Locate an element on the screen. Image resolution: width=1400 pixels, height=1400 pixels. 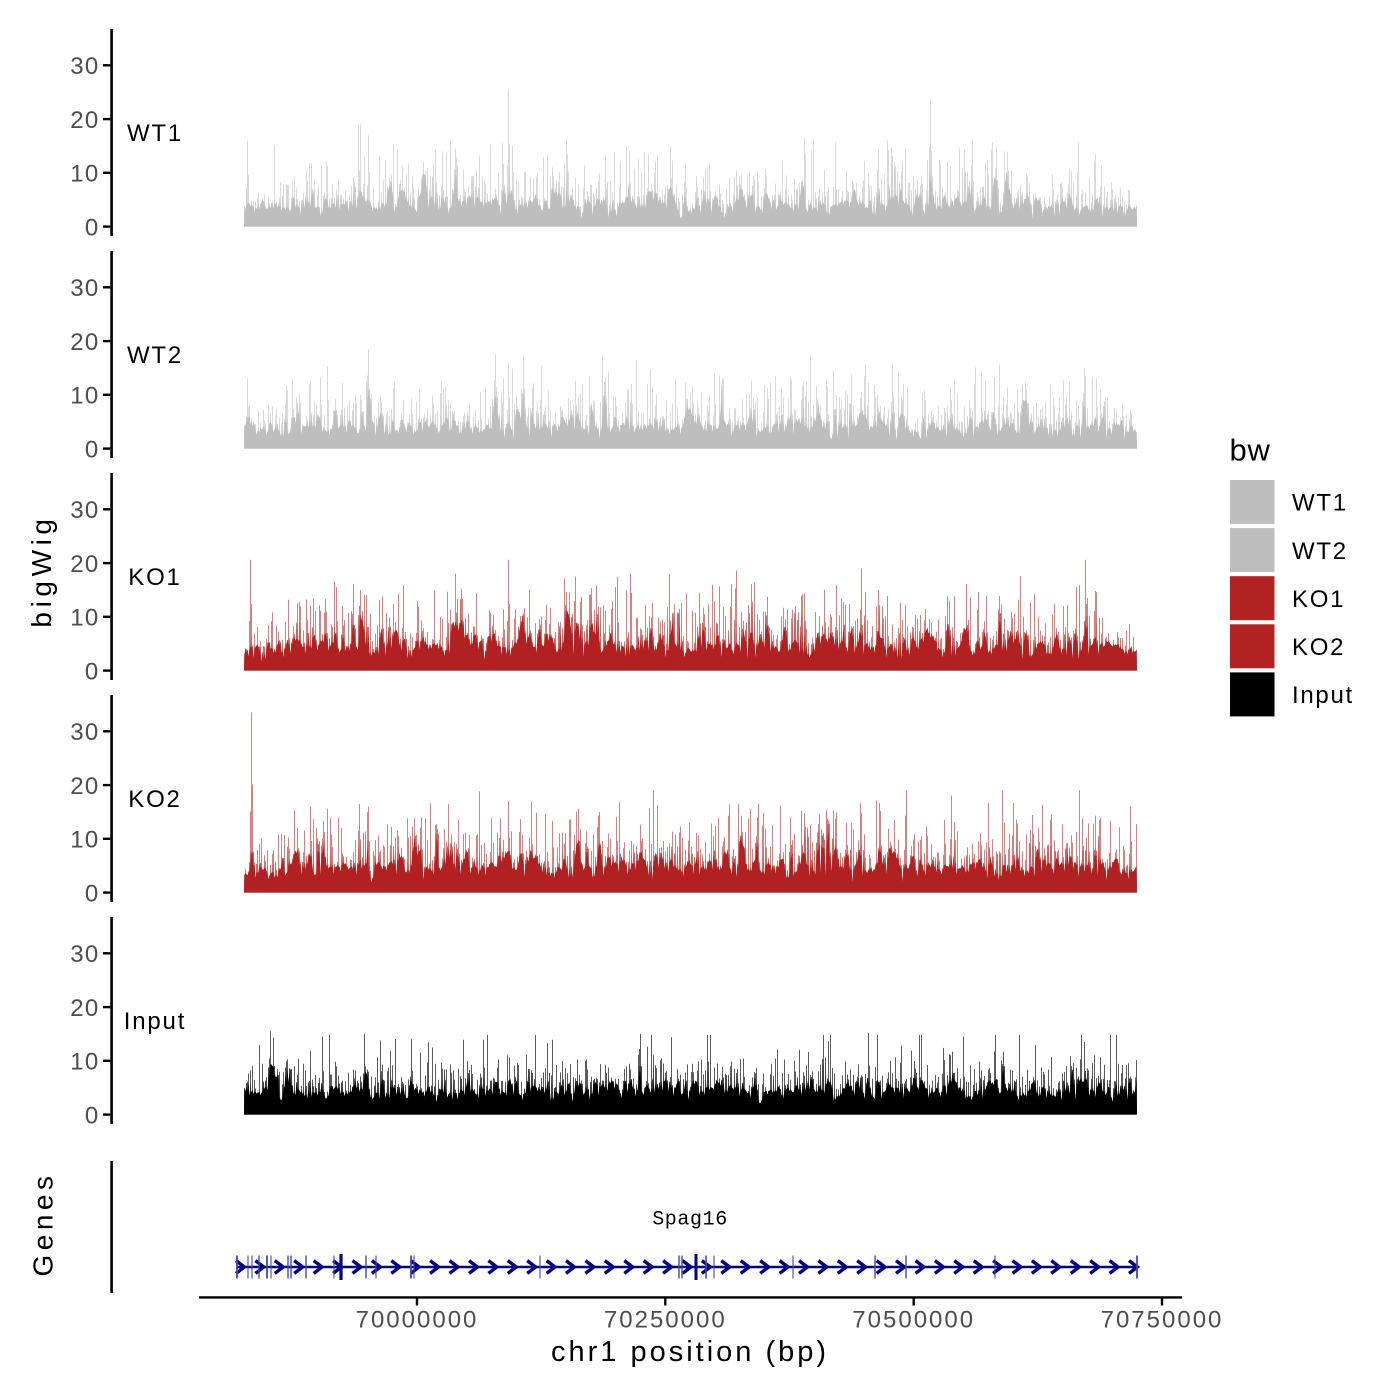
svg-text: chr1 position (bp) is located at coordinates (690, 1352).